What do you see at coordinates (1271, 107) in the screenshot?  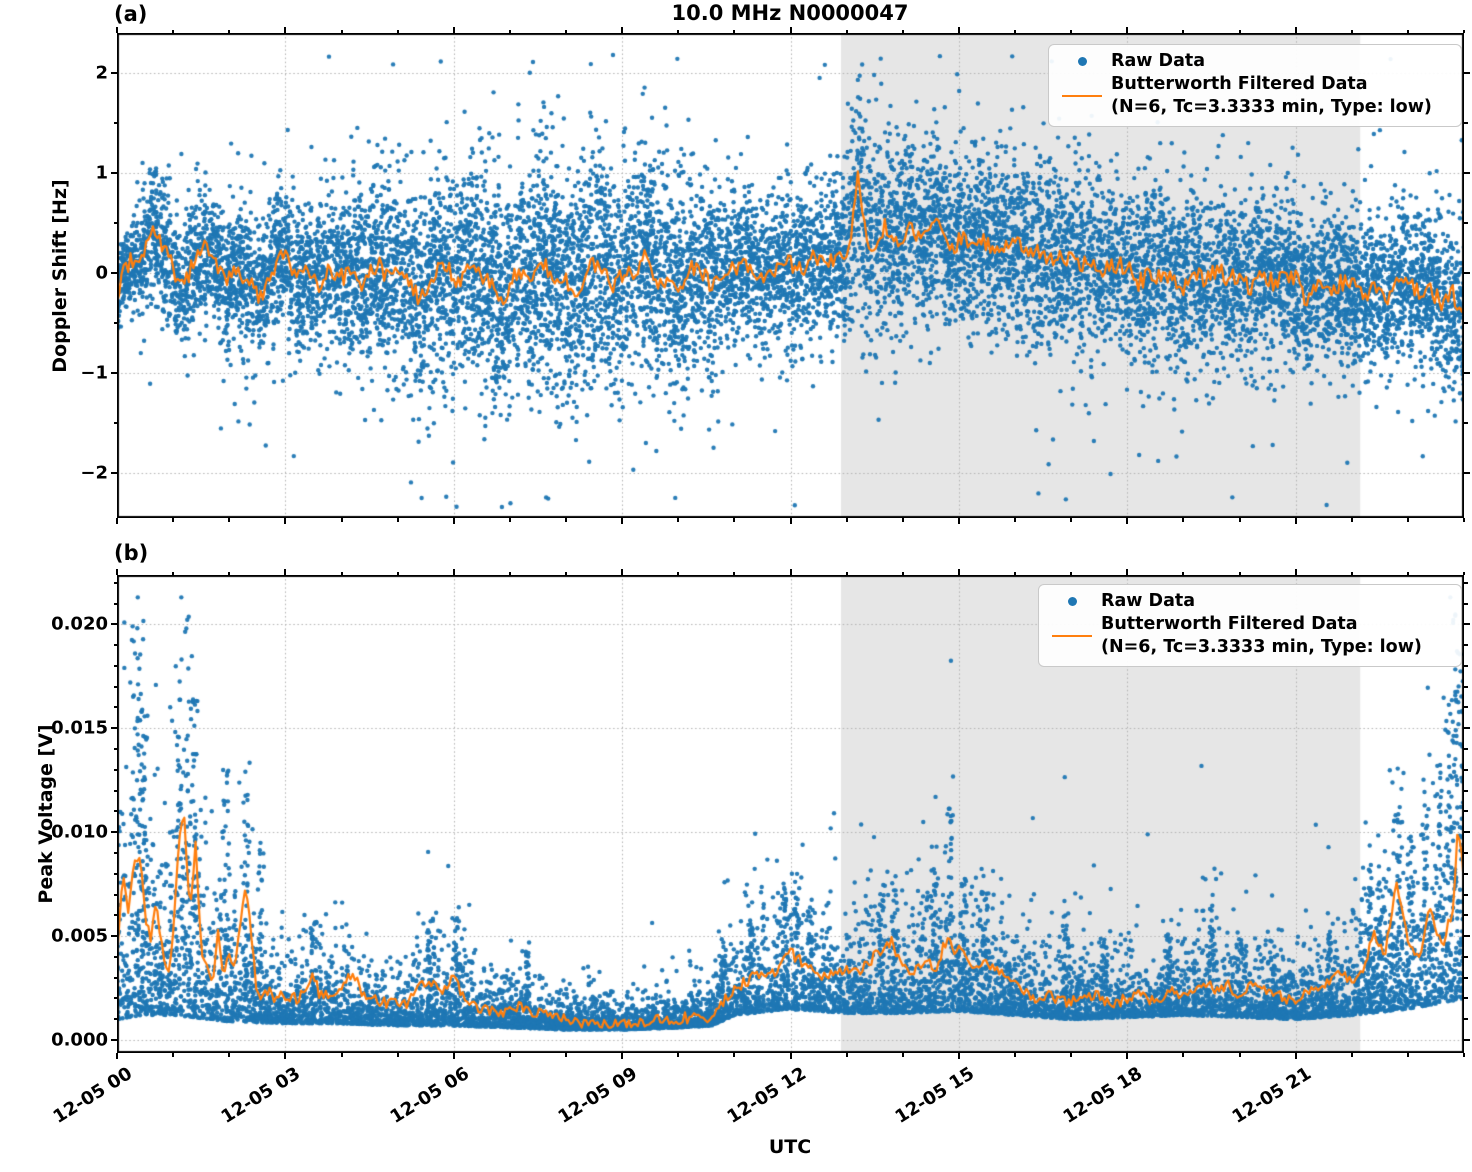 I see `legend-filtered-sublabel: (N=6, Tc=3.3333 min, Type: low)` at bounding box center [1271, 107].